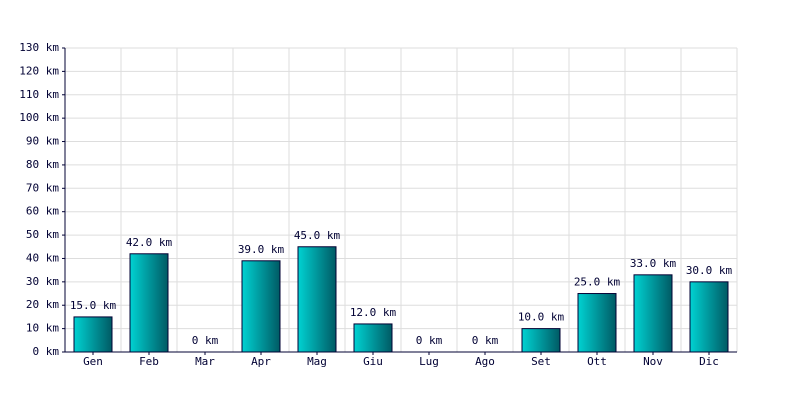  What do you see at coordinates (485, 361) in the screenshot?
I see `x-tick-label: Ago` at bounding box center [485, 361].